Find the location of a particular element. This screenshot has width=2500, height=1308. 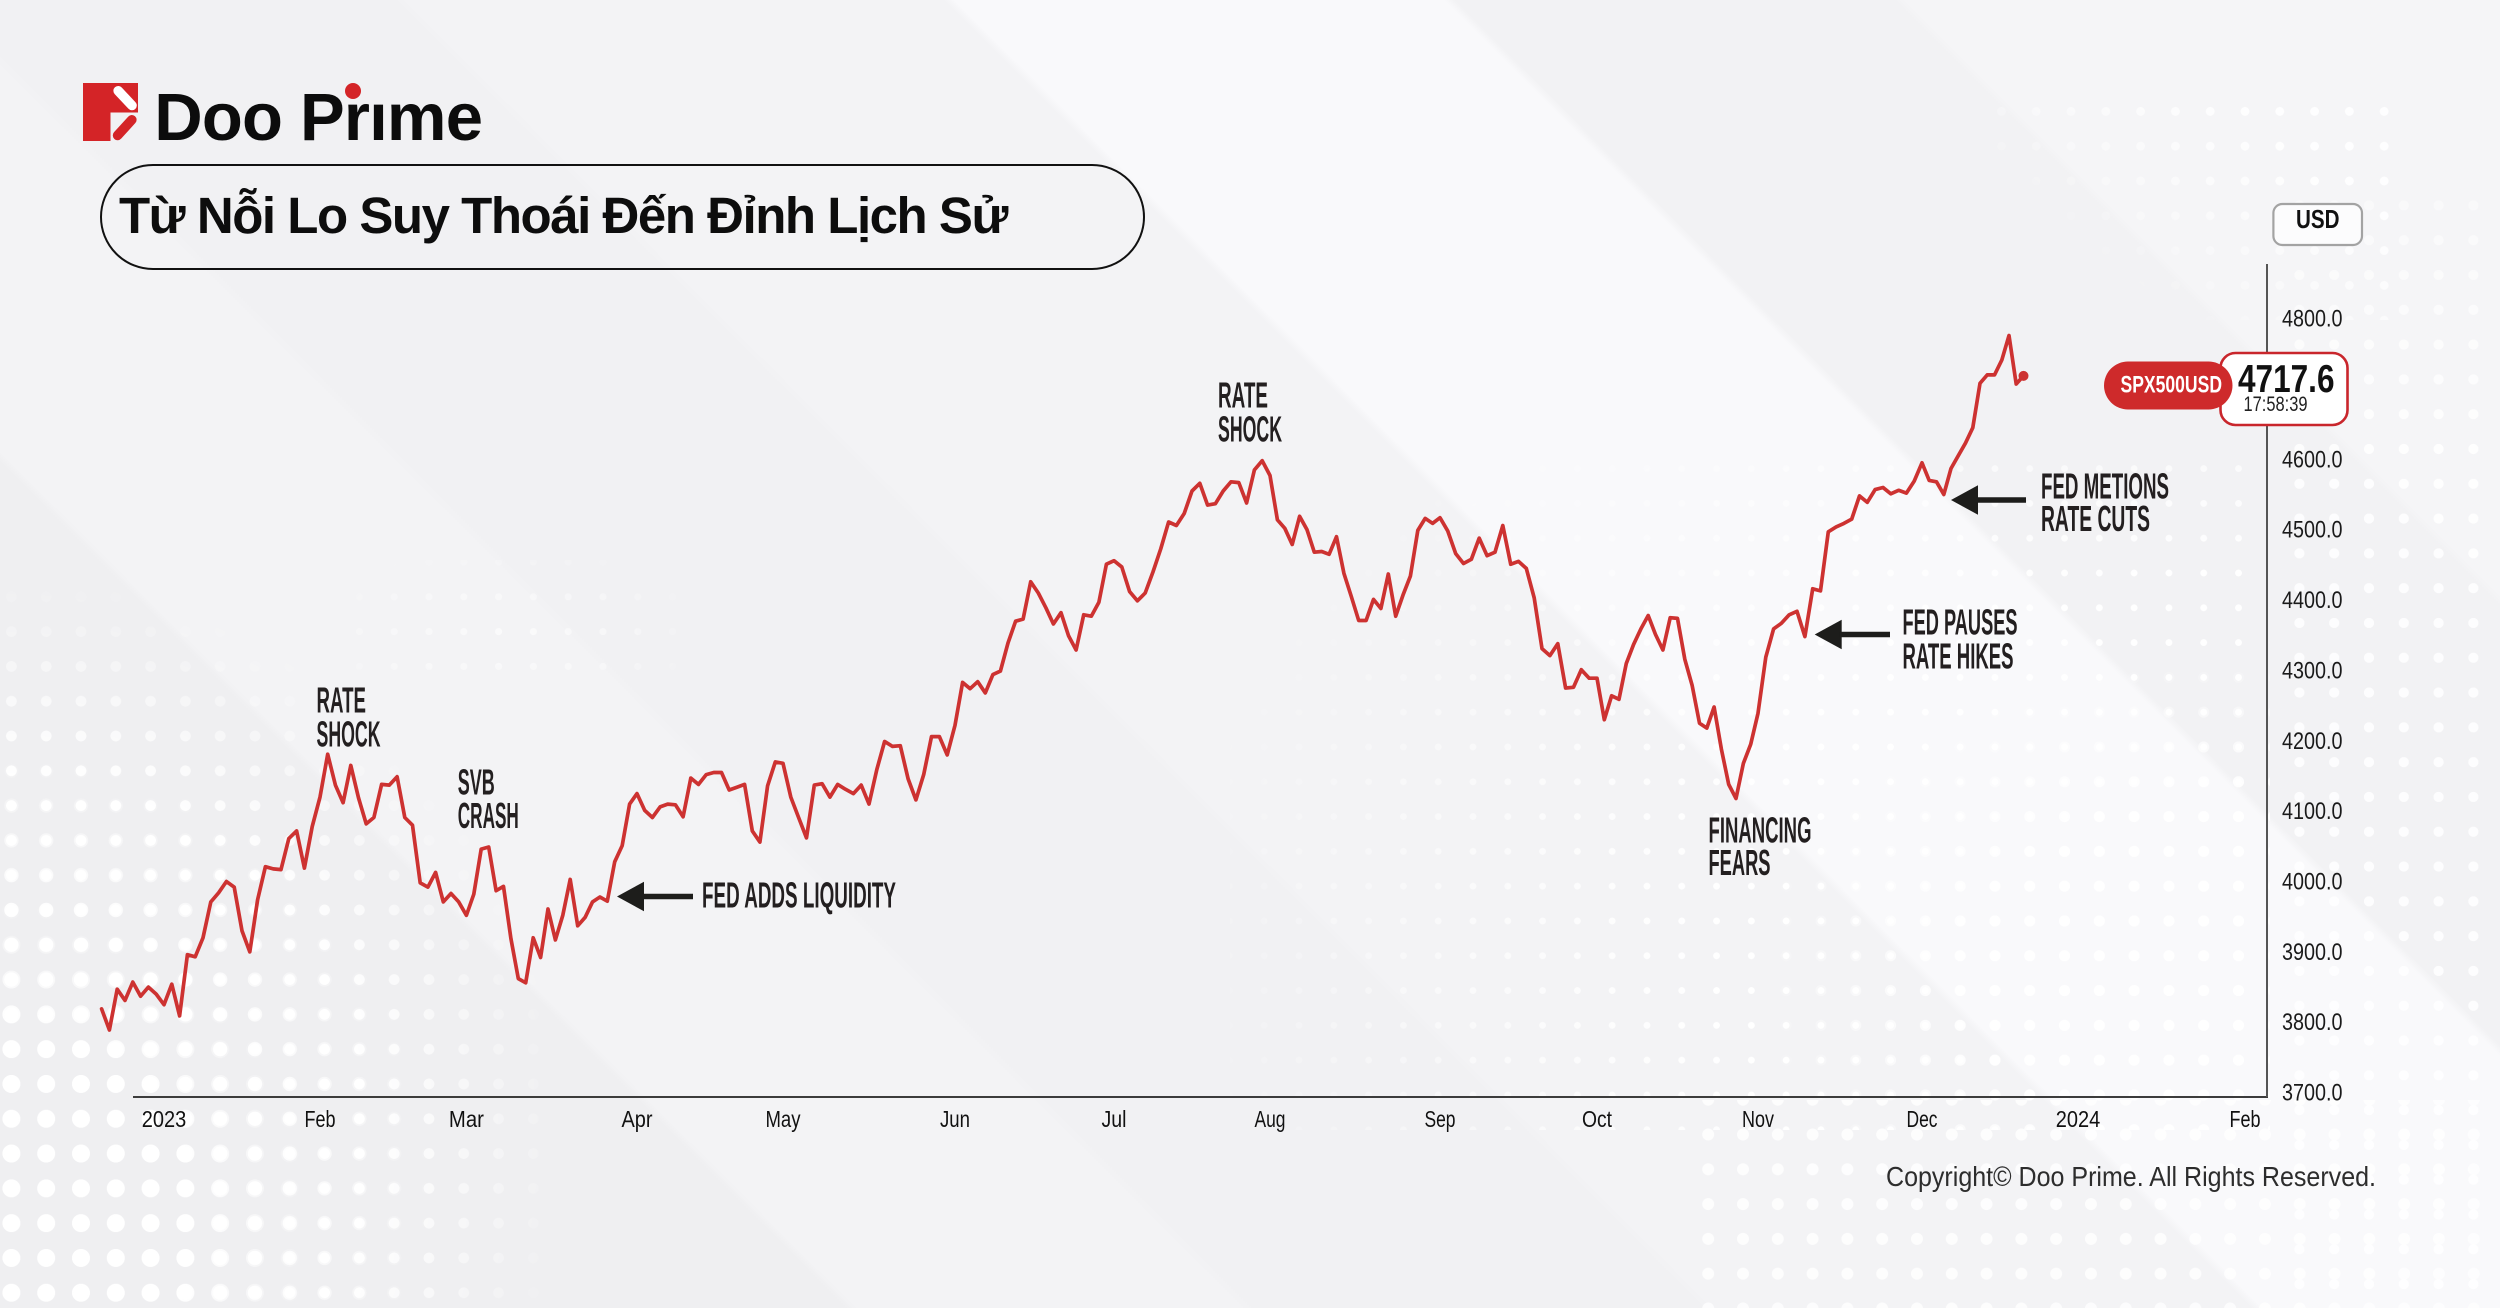

svg-text: 2023 is located at coordinates (164, 1119).